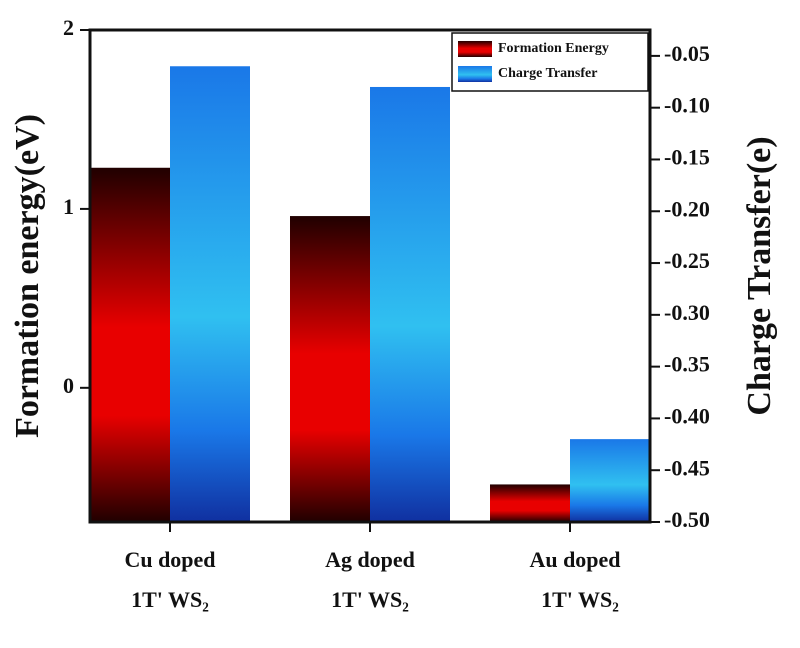 Image resolution: width=800 pixels, height=648 pixels. I want to click on x-tick-label: Ag doped, so click(370, 559).